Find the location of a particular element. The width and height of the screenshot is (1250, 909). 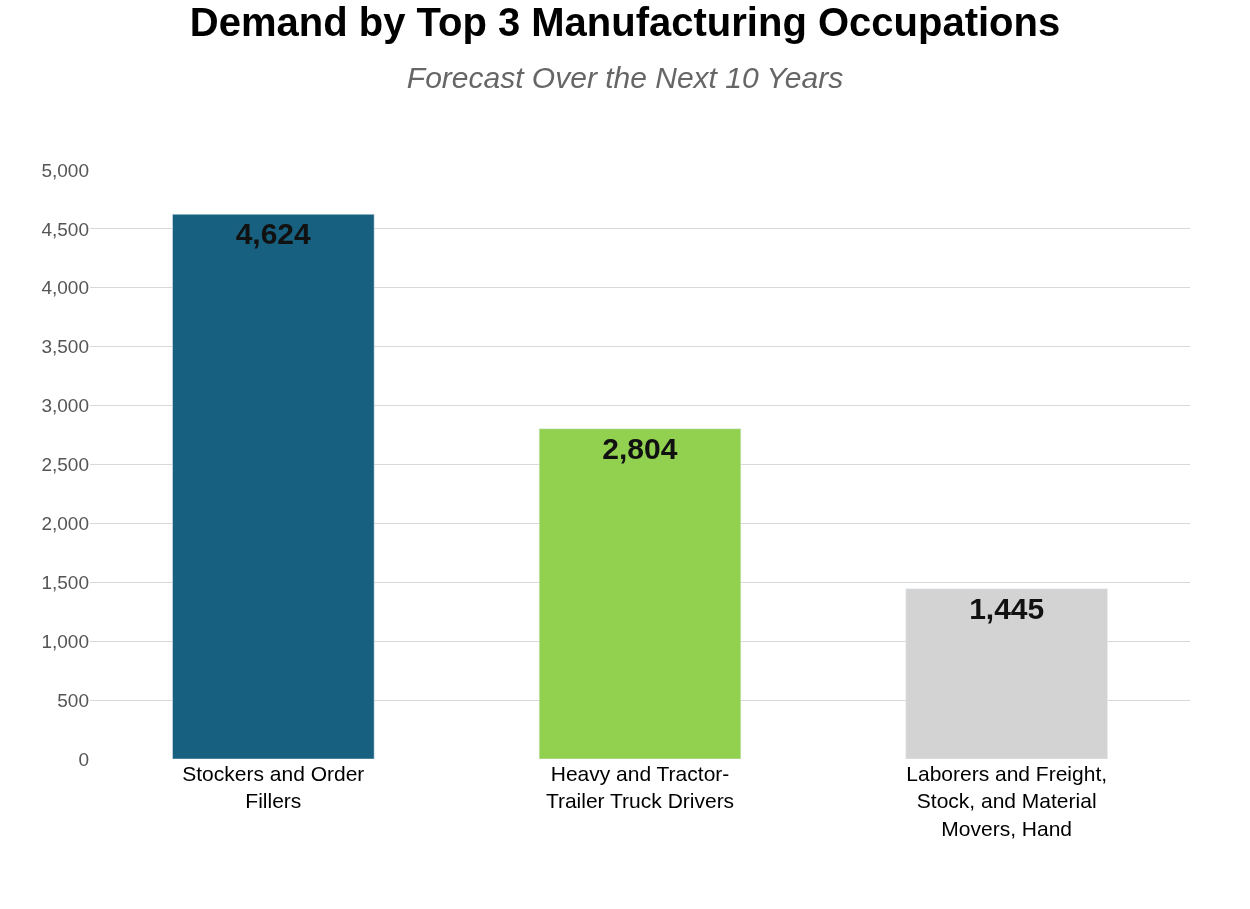

y-tick-label: 3,000 is located at coordinates (65, 406).